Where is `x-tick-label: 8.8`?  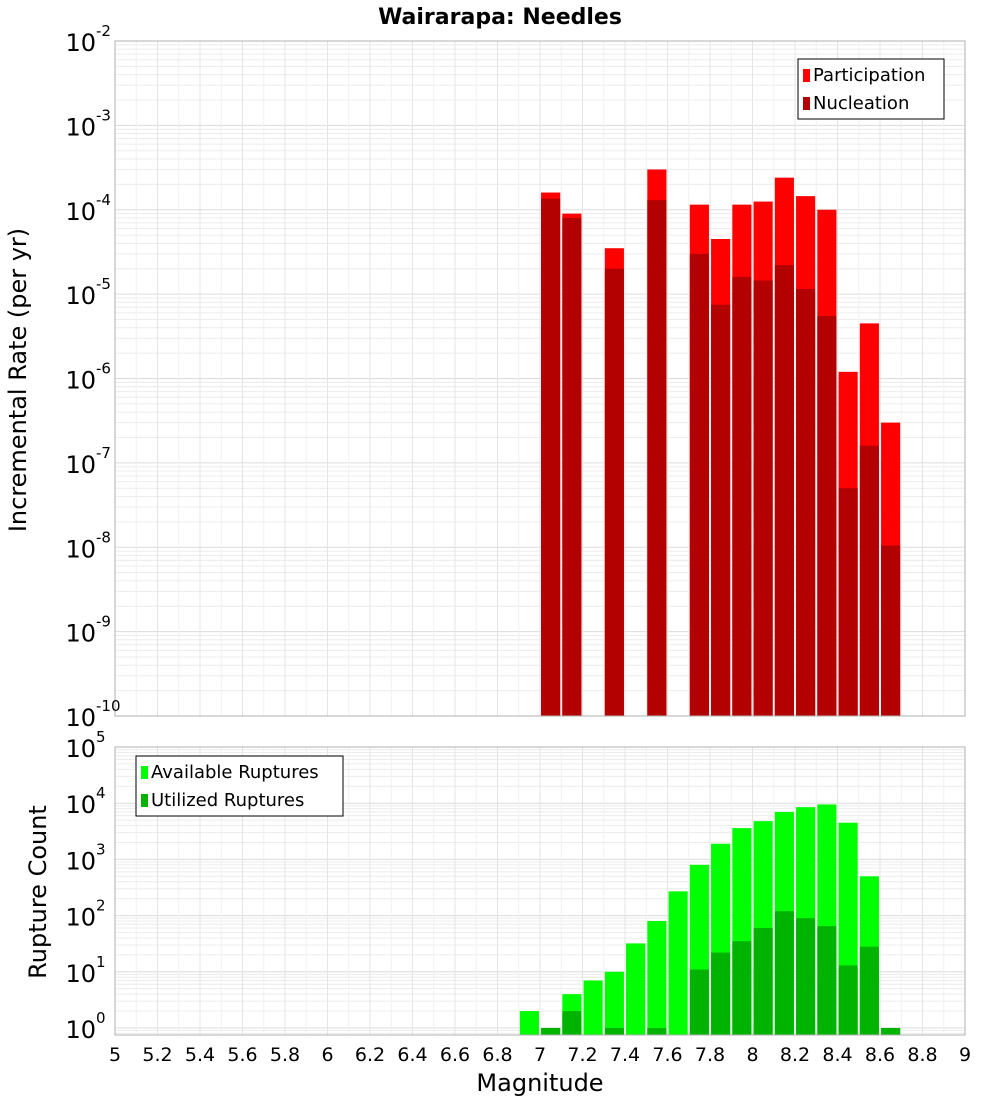
x-tick-label: 8.8 is located at coordinates (922, 1055).